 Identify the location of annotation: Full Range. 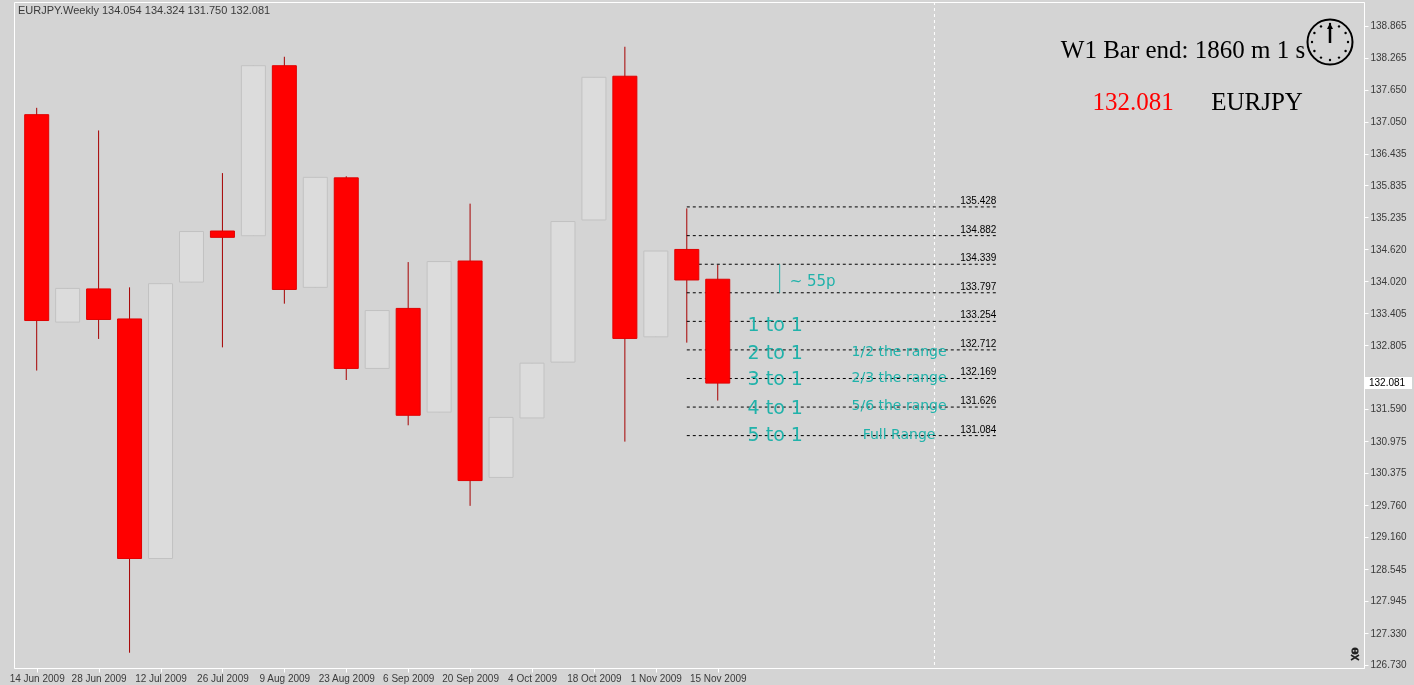
(899, 434).